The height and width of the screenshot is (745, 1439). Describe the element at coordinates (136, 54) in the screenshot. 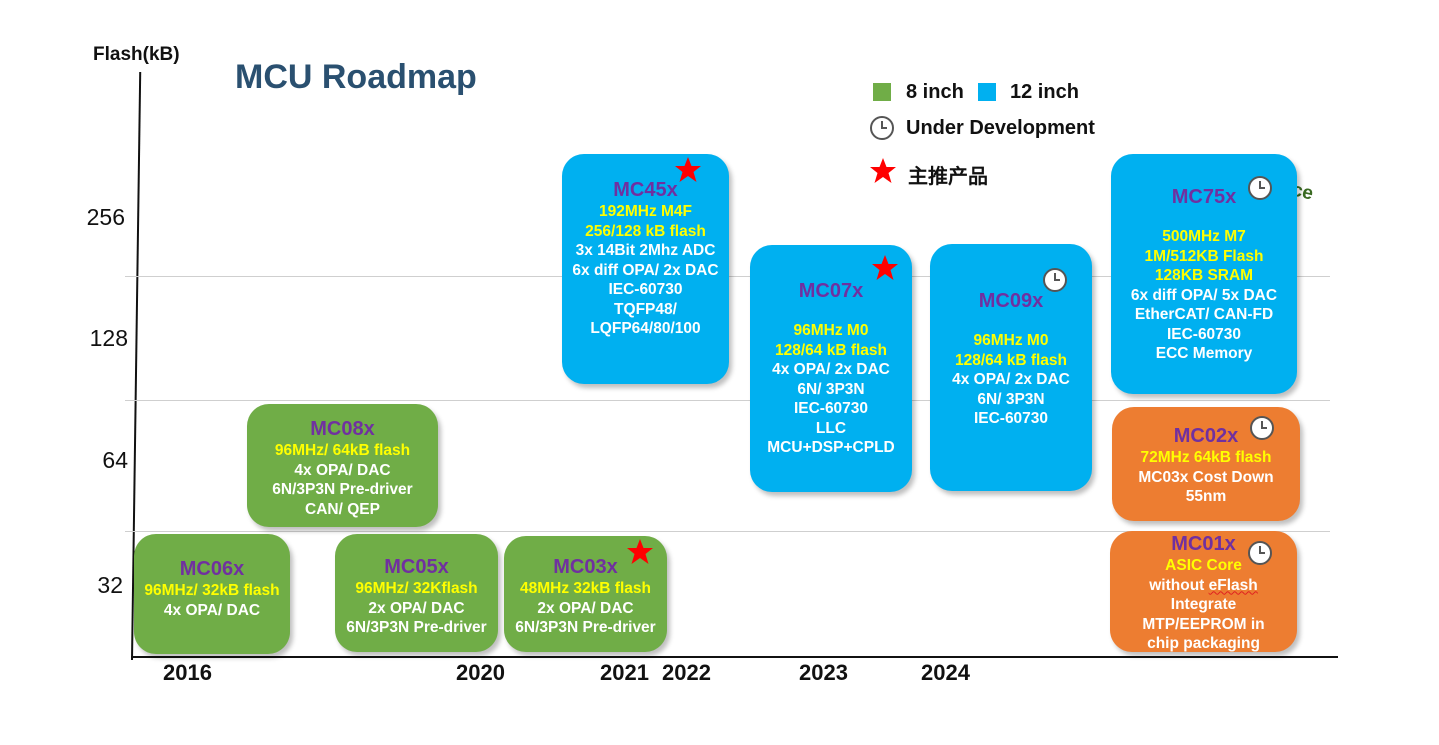

I see `y-axis-title: Flash(kB)` at that location.